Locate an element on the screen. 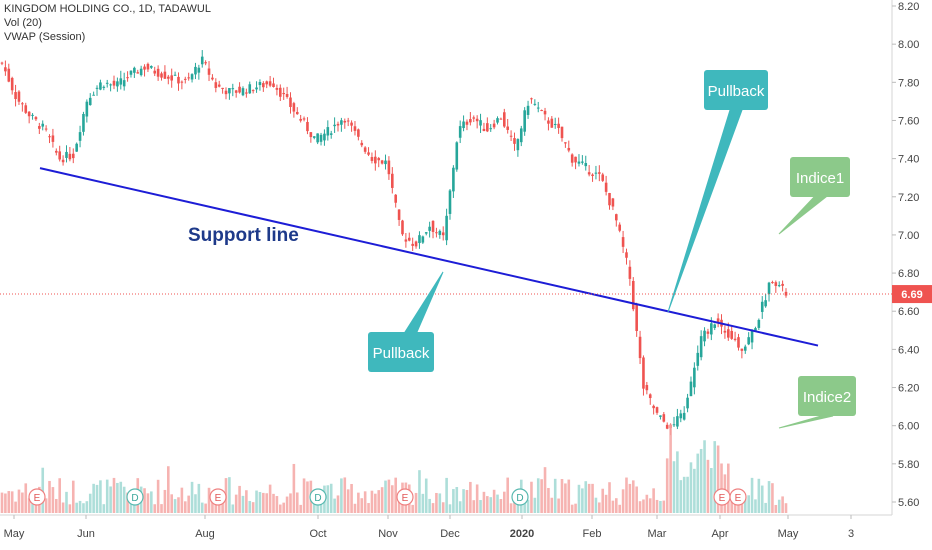 The width and height of the screenshot is (932, 550). price-tick-label: 6.00 is located at coordinates (908, 427).